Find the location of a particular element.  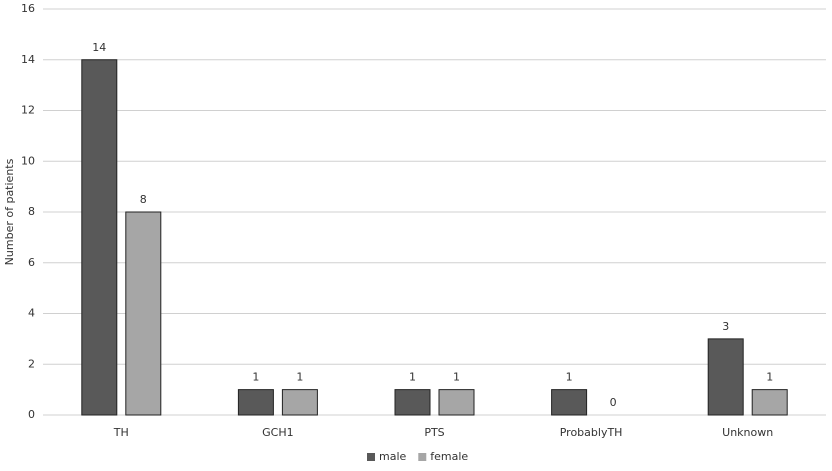

x-tick-label: ProbablyTH is located at coordinates (591, 432).